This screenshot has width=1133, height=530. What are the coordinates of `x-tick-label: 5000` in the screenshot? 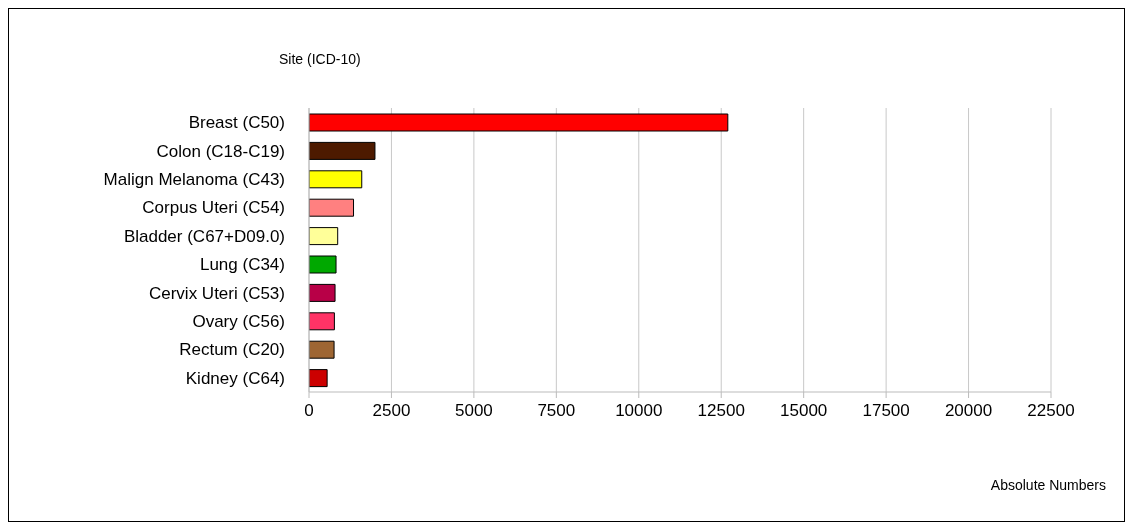 It's located at (473, 411).